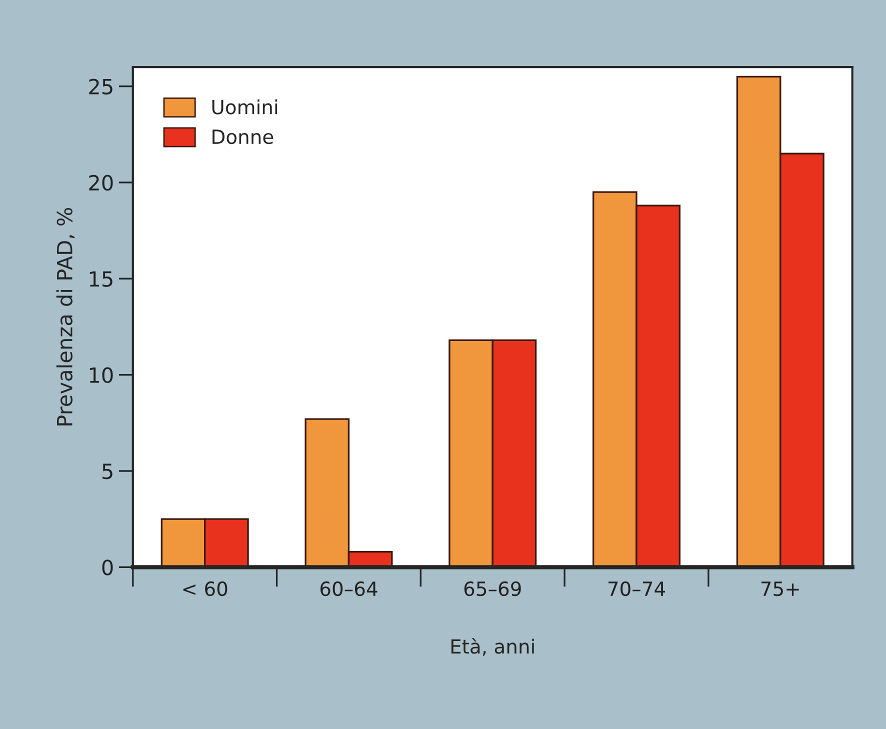 The image size is (886, 729). What do you see at coordinates (205, 588) in the screenshot?
I see `x-tick-label: < 60` at bounding box center [205, 588].